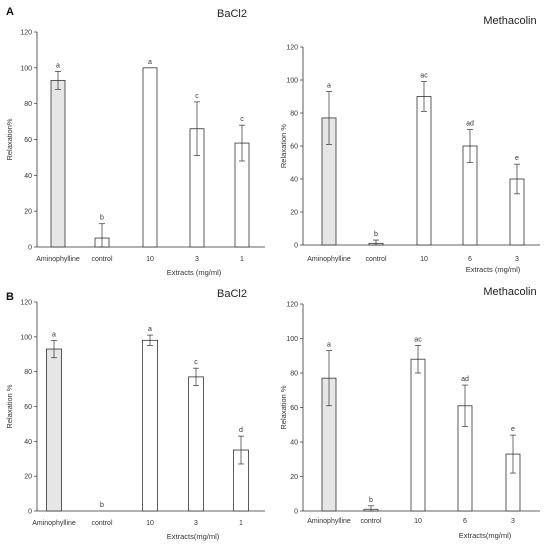 The height and width of the screenshot is (544, 550). Describe the element at coordinates (9, 139) in the screenshot. I see `y-axis-label: Relaxation%` at that location.